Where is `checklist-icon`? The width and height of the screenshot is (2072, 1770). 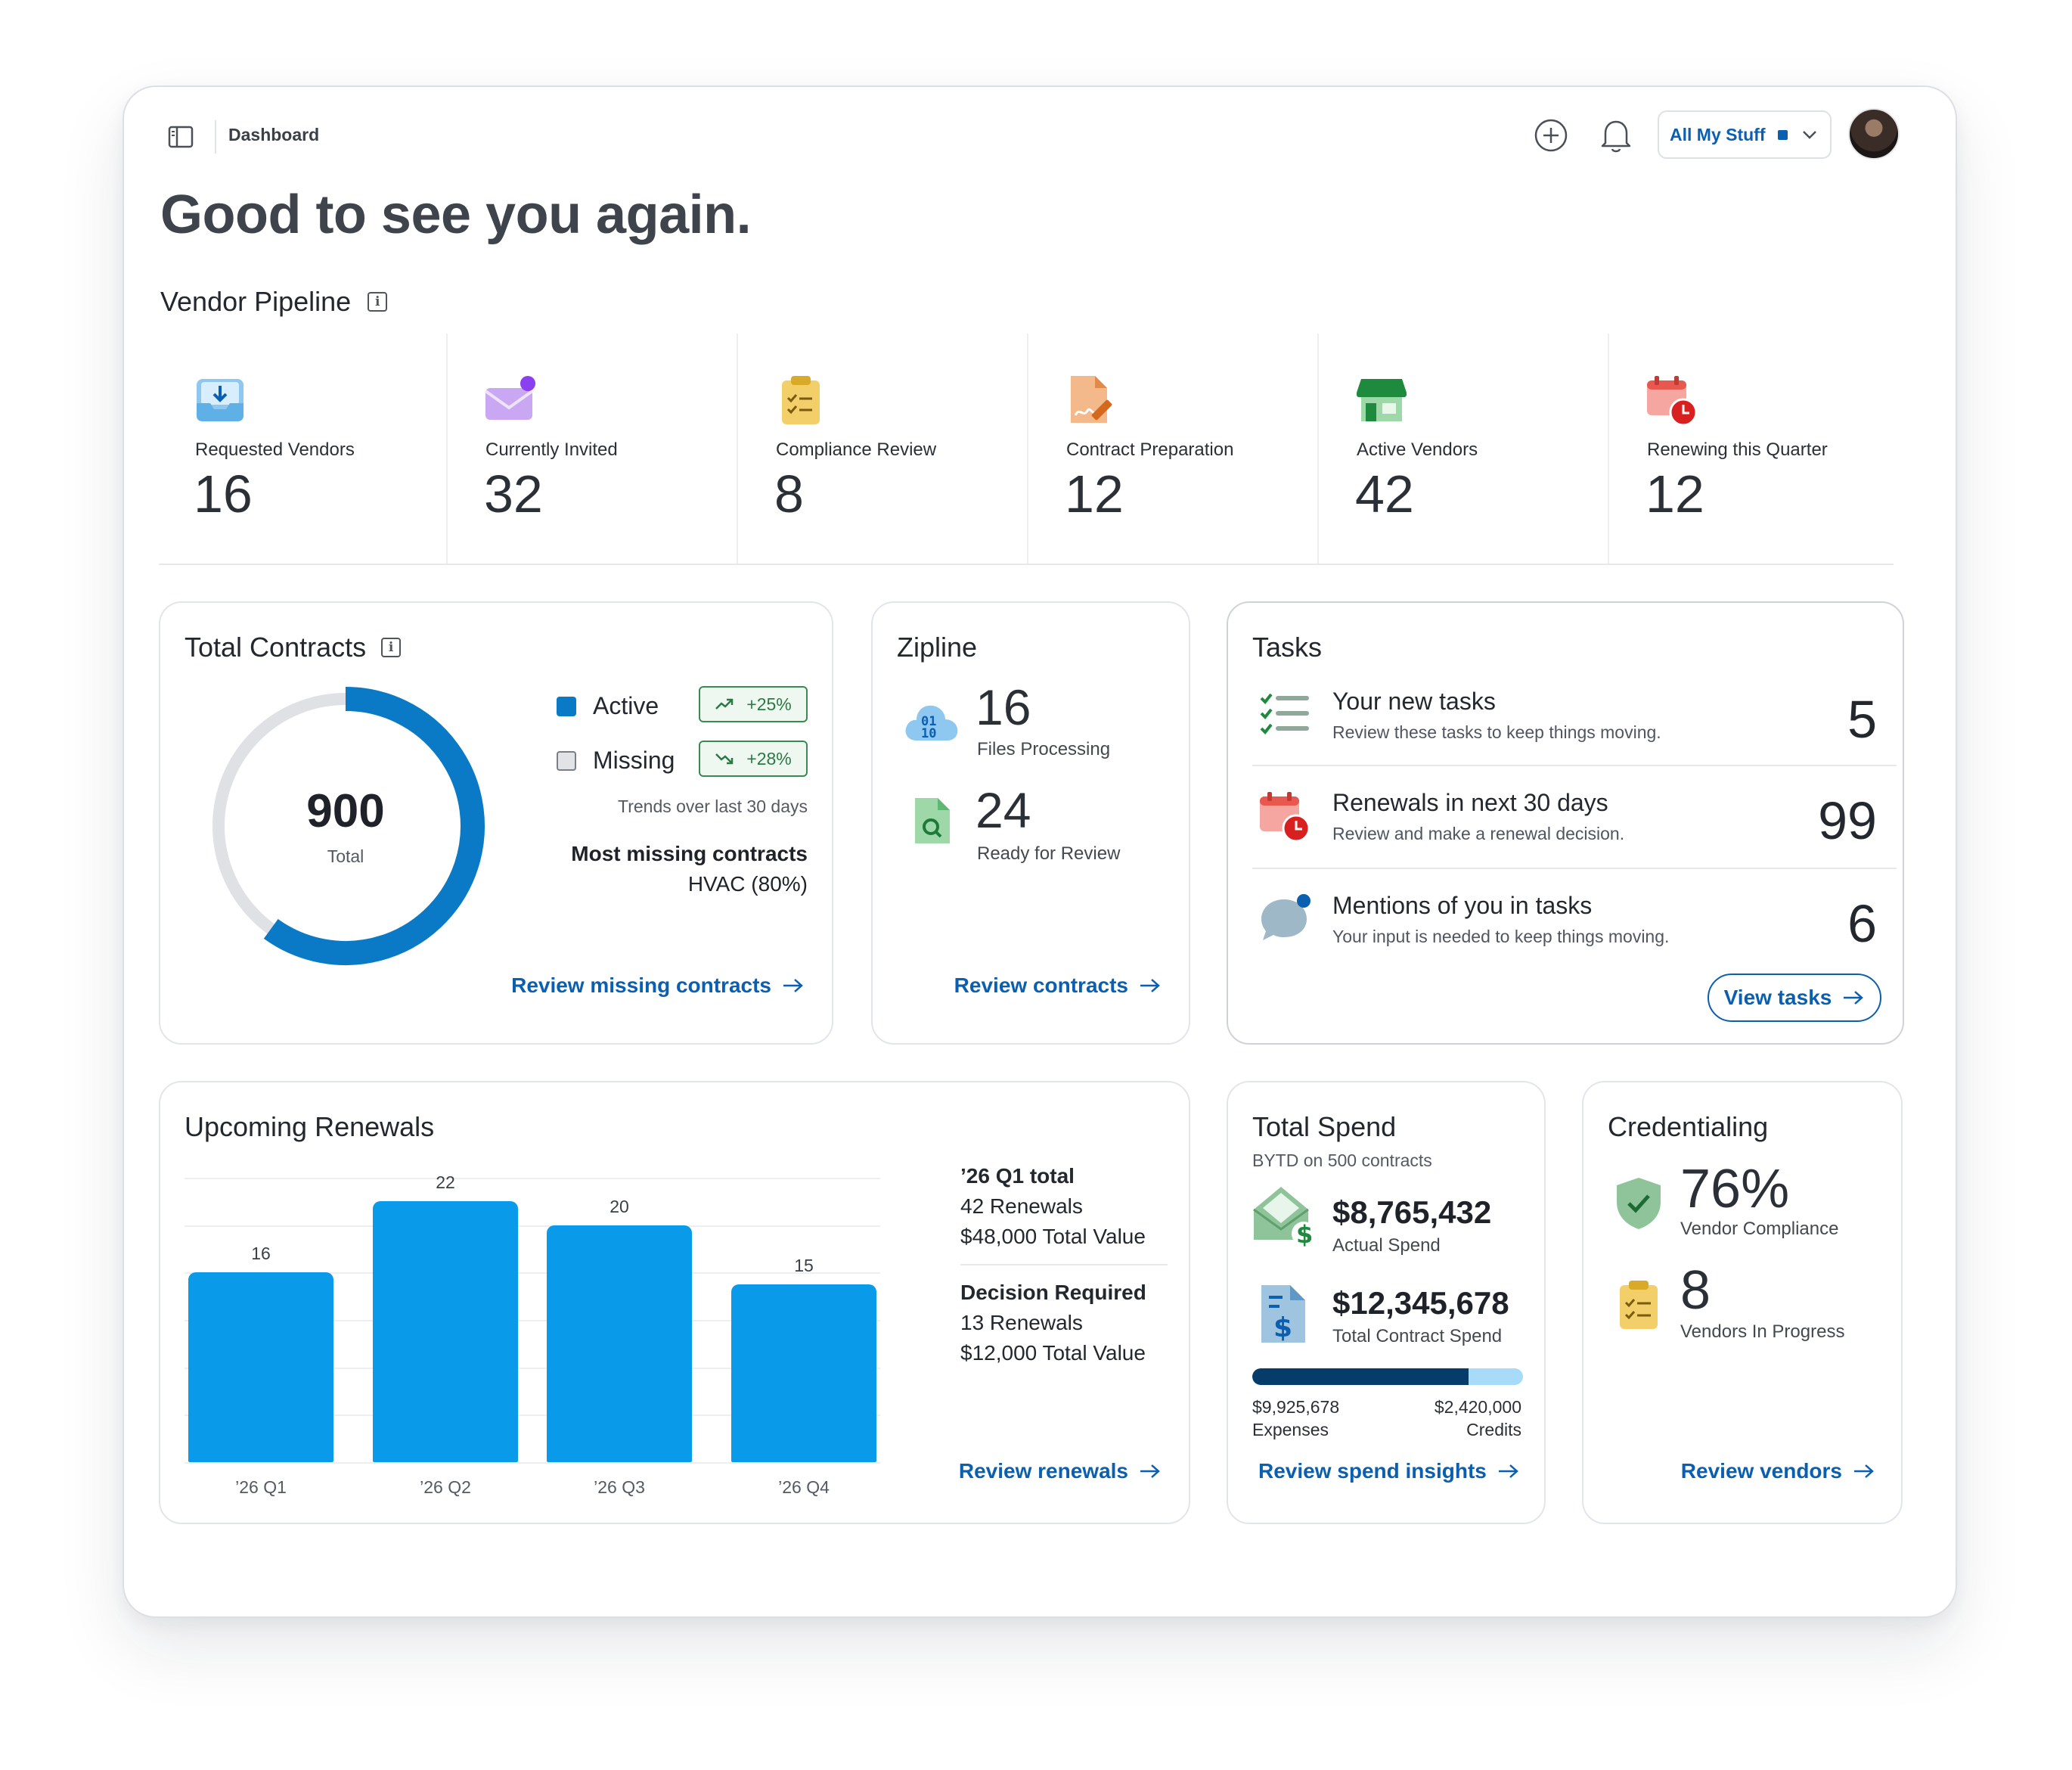 checklist-icon is located at coordinates (1284, 713).